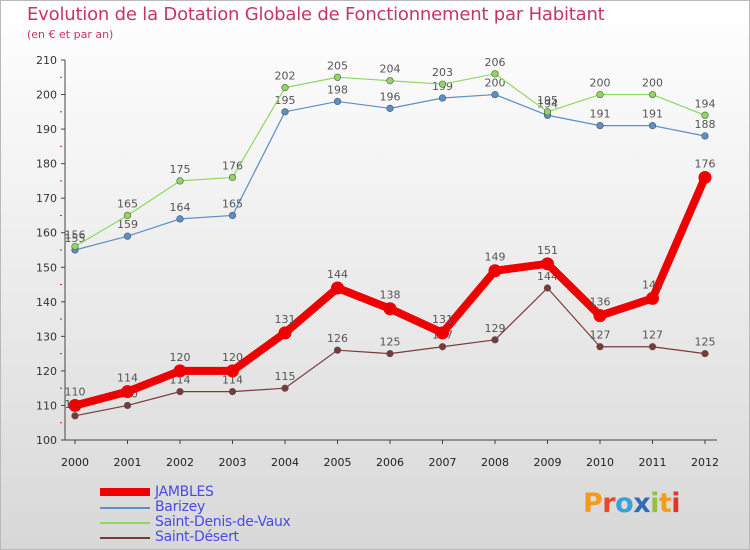 The height and width of the screenshot is (550, 750). Describe the element at coordinates (46, 302) in the screenshot. I see `y-tick-label: 140` at that location.